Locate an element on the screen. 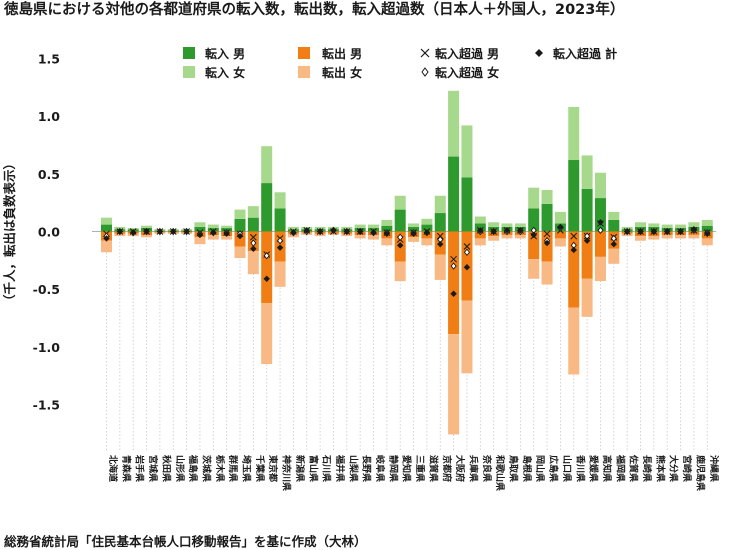 This screenshot has height=550, width=750. category-label: 長野県 is located at coordinates (366, 468).